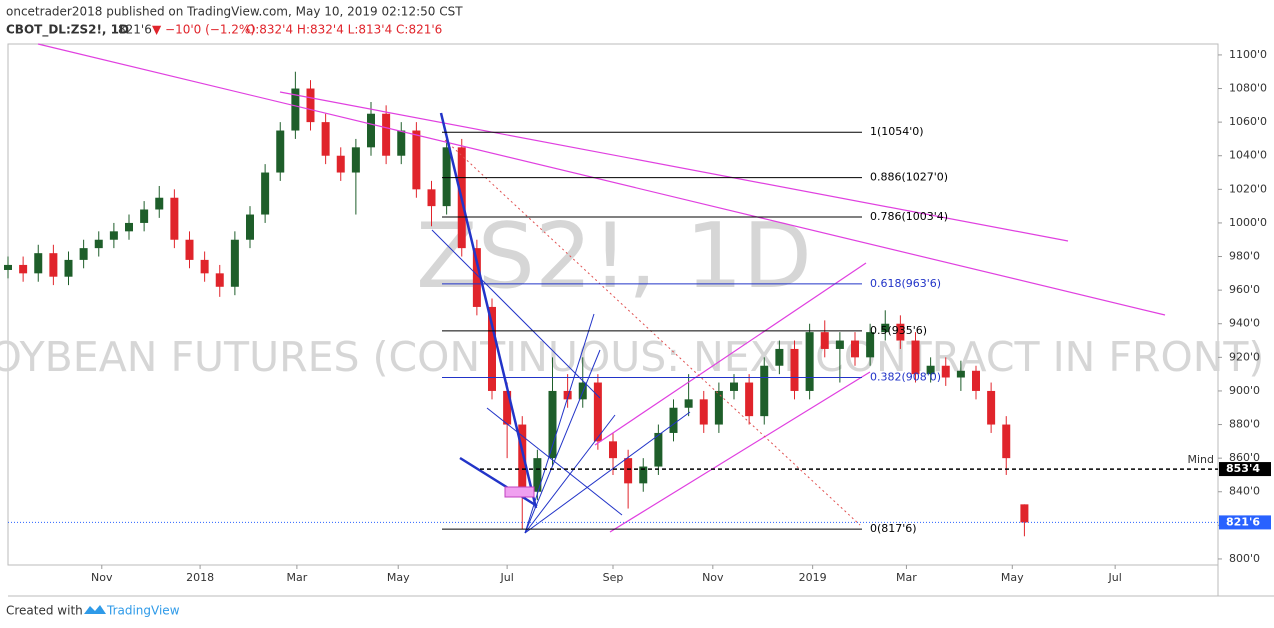 The image size is (1274, 628). I want to click on x-tick-label: Sep, so click(613, 577).